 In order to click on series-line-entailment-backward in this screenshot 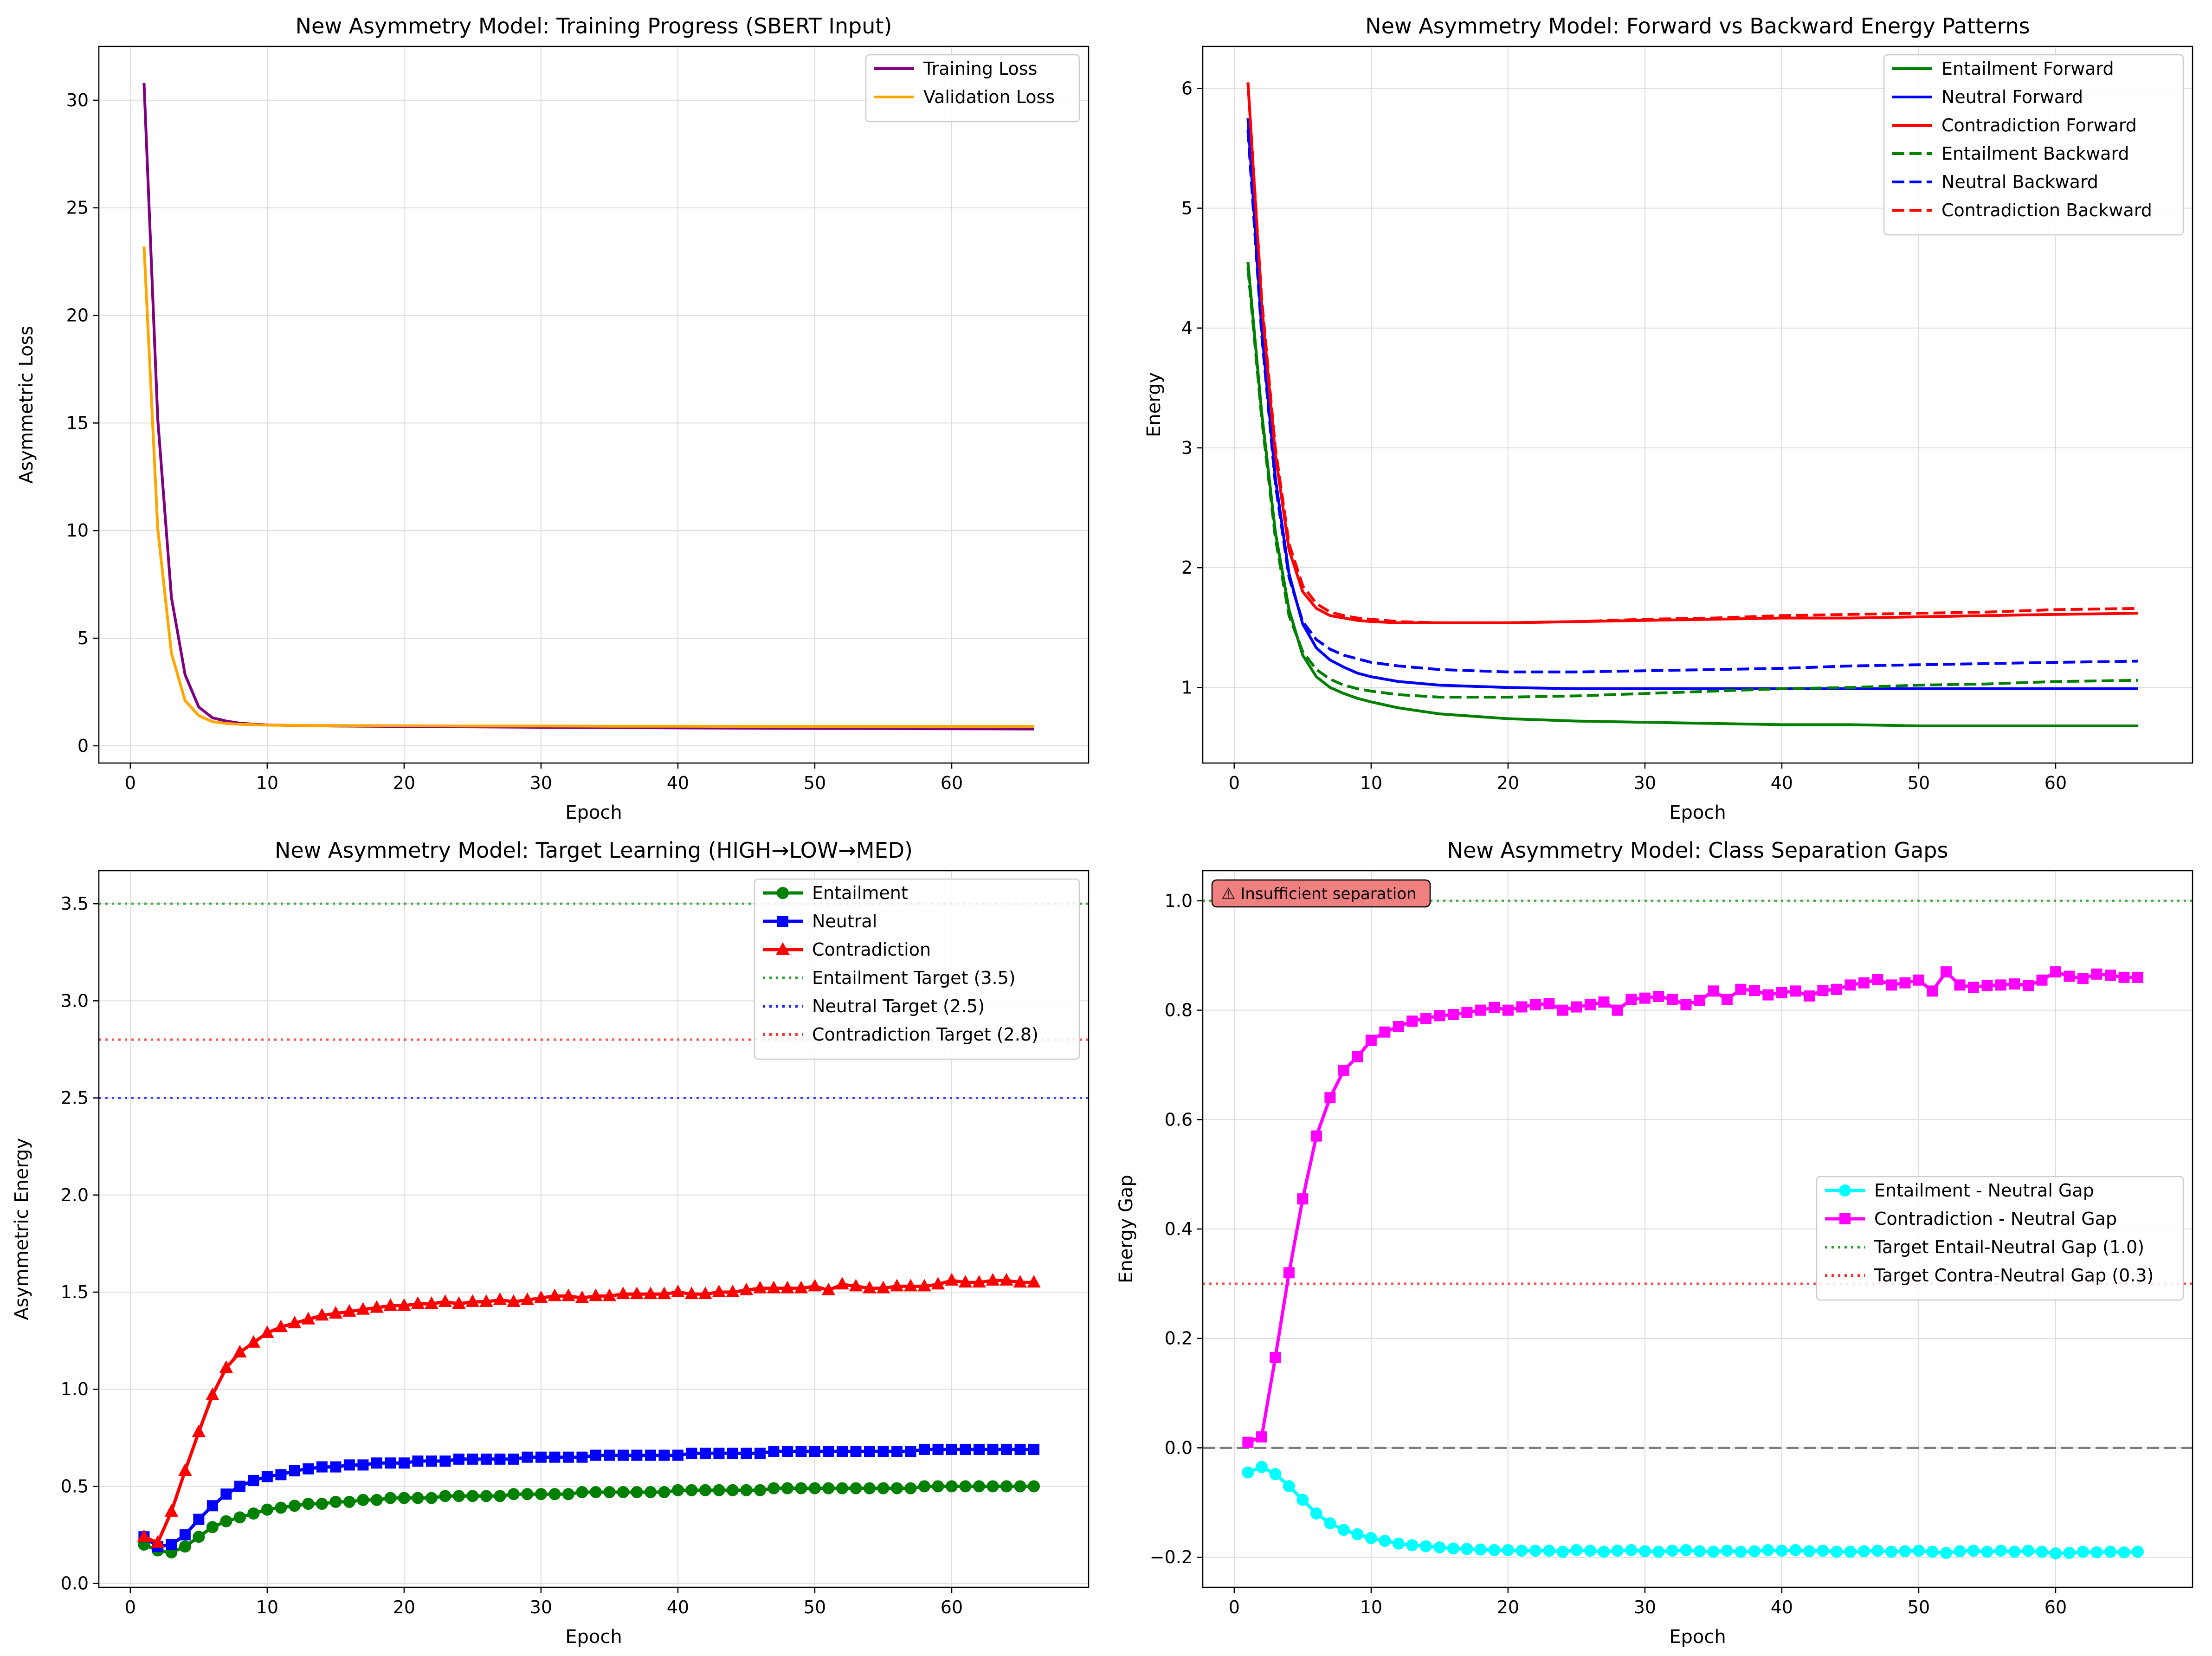, I will do `click(1692, 483)`.